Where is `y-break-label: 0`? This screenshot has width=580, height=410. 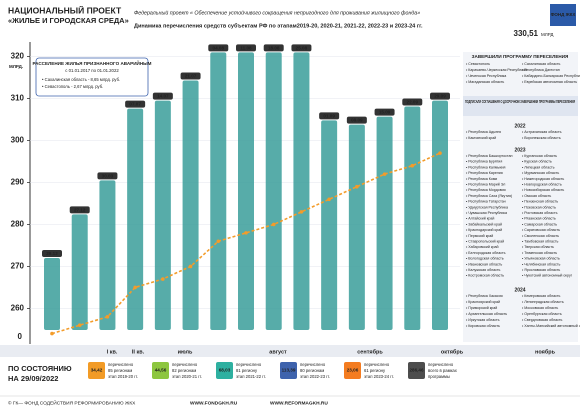 y-break-label: 0 is located at coordinates (20, 336).